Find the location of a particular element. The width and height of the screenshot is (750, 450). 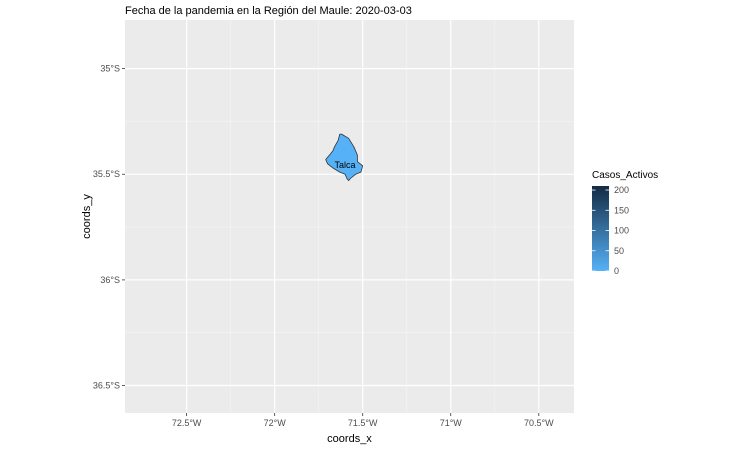

x-tick-label: 72°W is located at coordinates (275, 423).